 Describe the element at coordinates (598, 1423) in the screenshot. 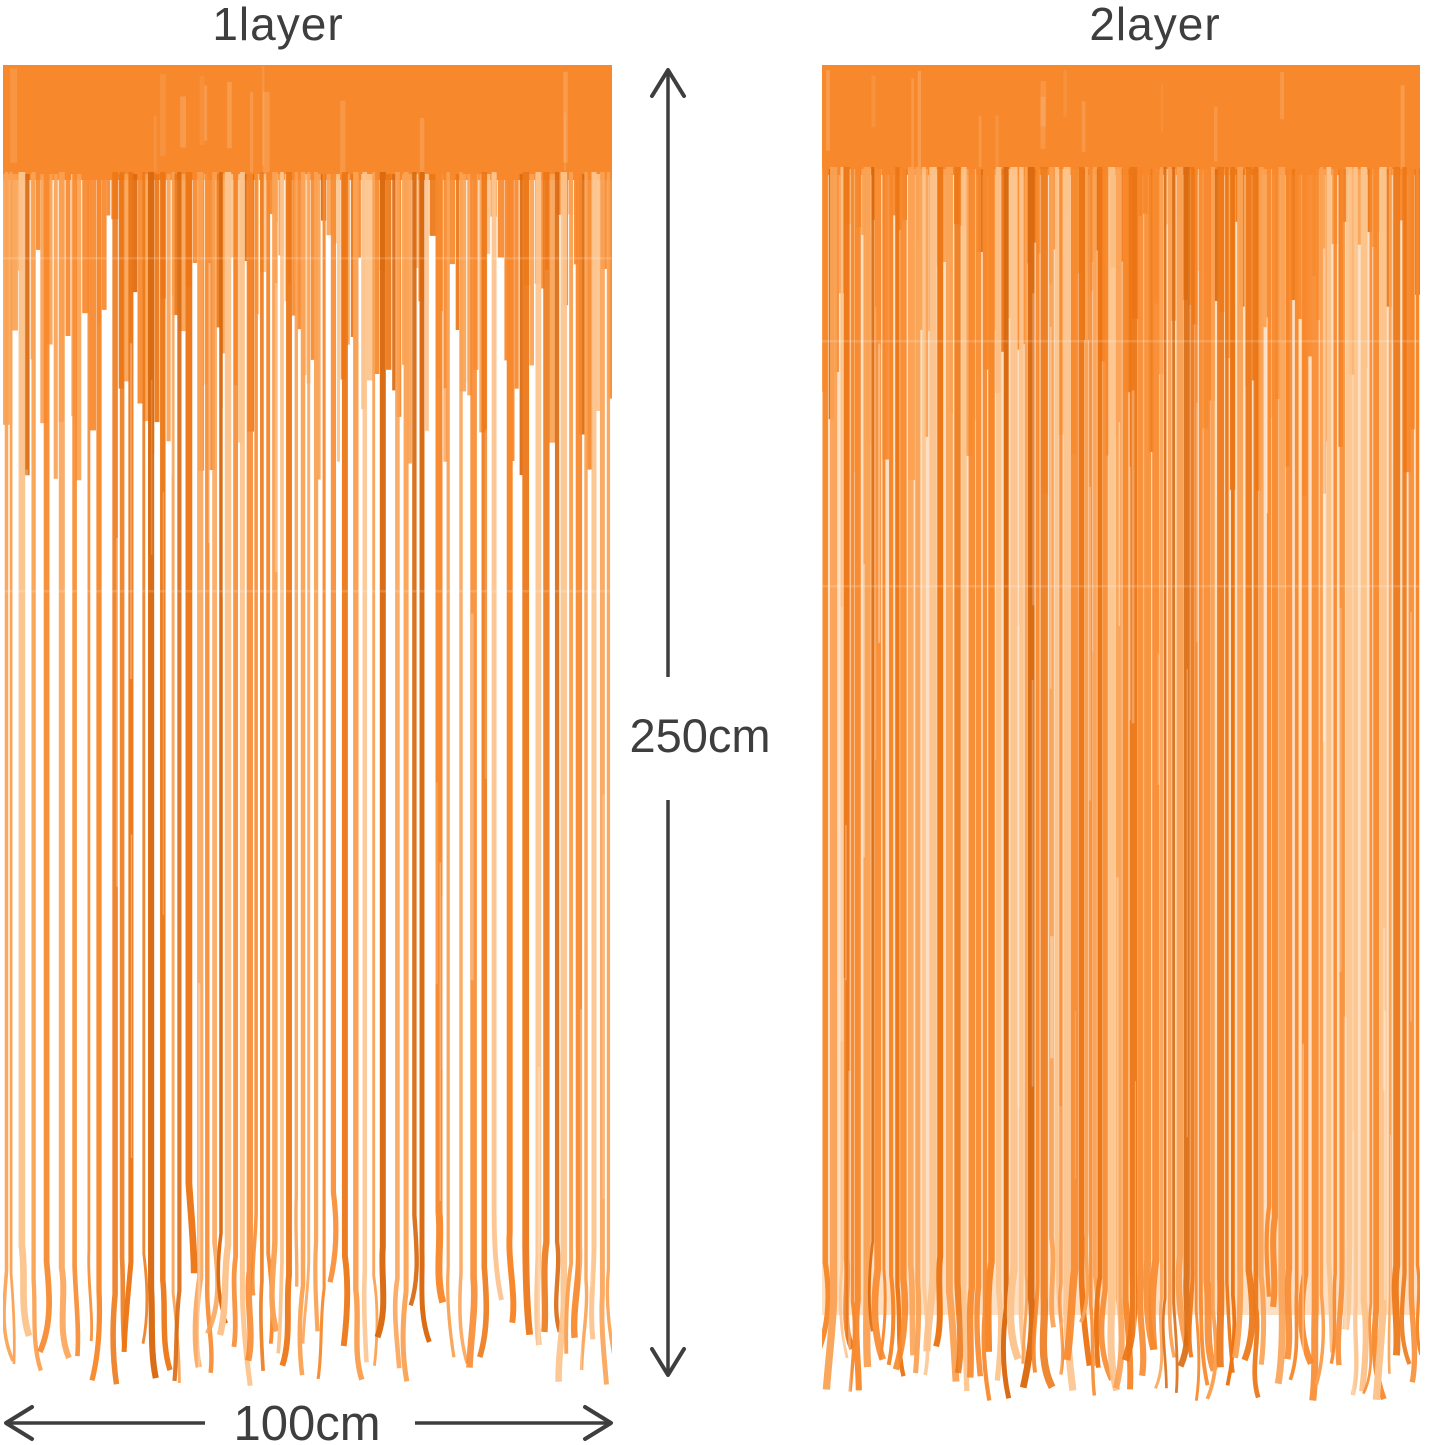

I see `arrow-right-head` at that location.